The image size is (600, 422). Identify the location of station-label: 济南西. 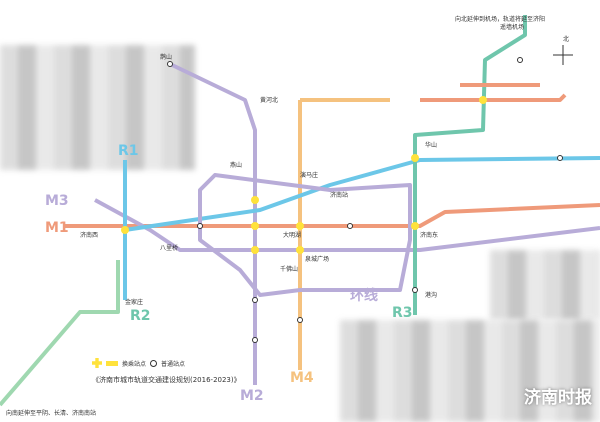
(89, 235).